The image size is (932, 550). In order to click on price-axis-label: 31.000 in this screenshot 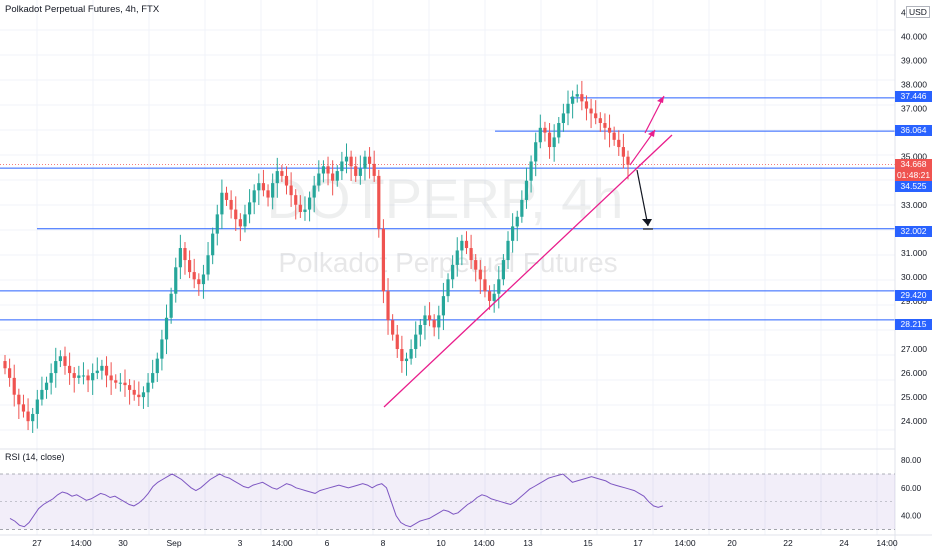, I will do `click(914, 253)`.